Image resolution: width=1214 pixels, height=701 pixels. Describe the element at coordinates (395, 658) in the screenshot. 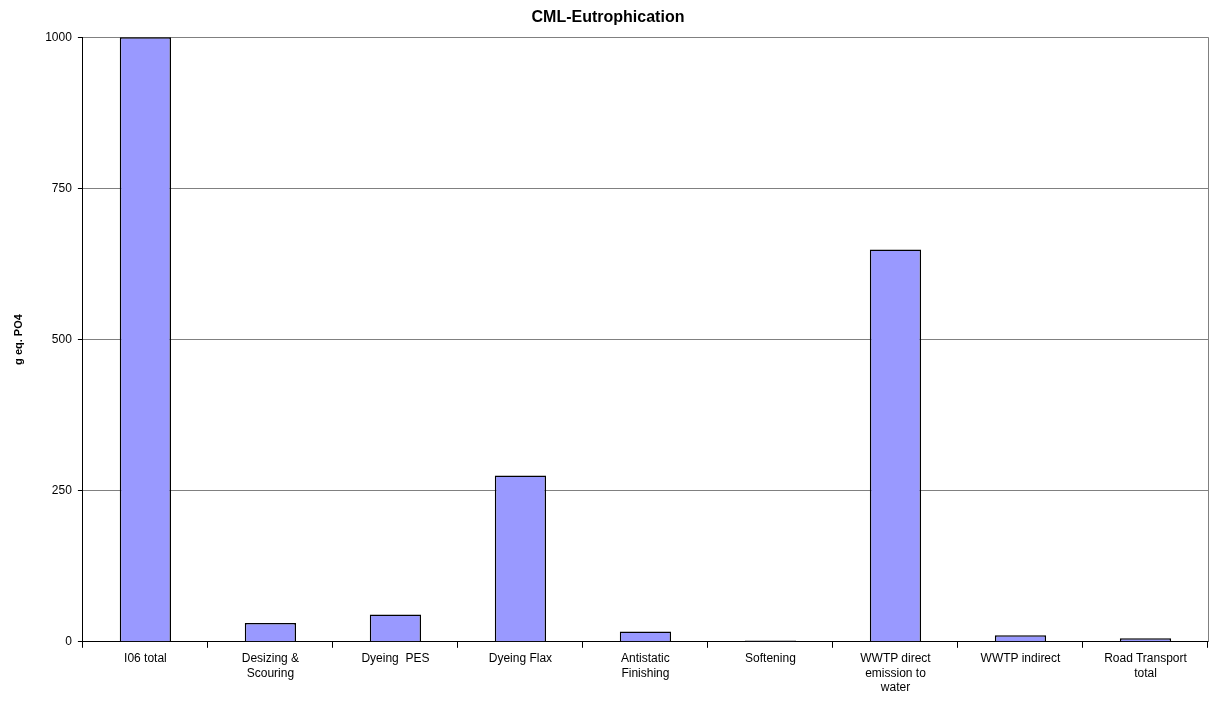

I see `x-tick-label: Dyeing PES` at that location.